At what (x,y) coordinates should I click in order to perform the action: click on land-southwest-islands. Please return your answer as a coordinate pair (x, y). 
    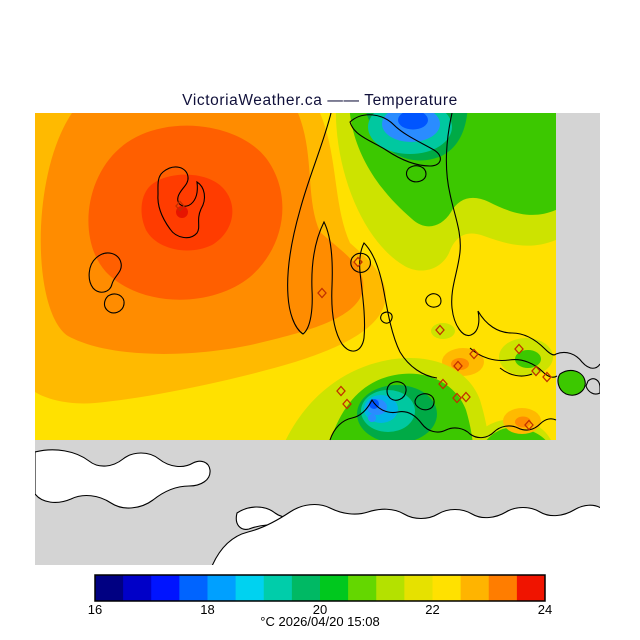
    Looking at the image, I should click on (123, 479).